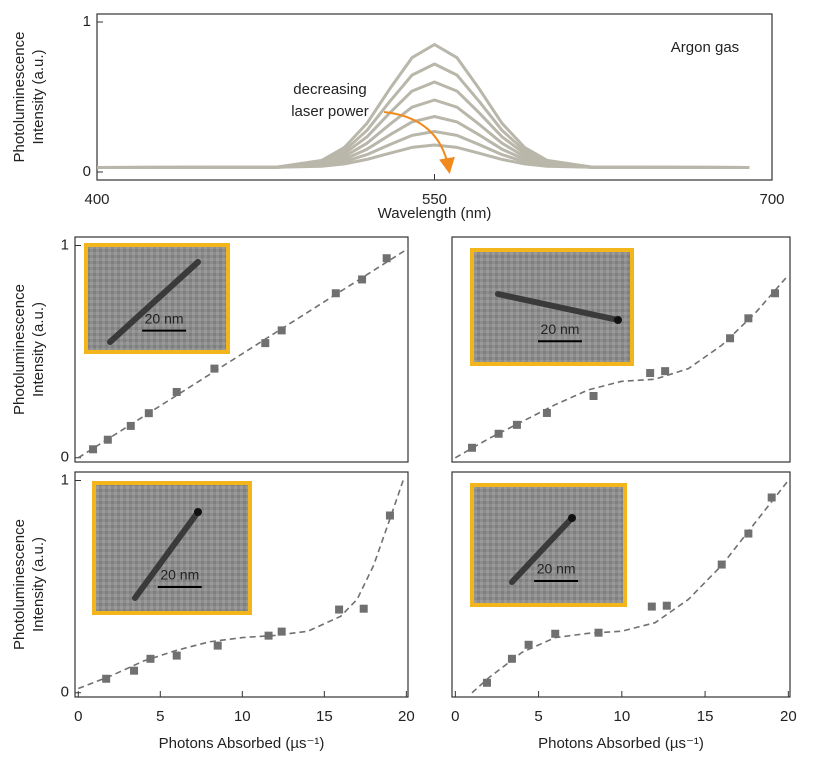 The image size is (815, 760). Describe the element at coordinates (434, 199) in the screenshot. I see `x-tick-label: 550` at that location.